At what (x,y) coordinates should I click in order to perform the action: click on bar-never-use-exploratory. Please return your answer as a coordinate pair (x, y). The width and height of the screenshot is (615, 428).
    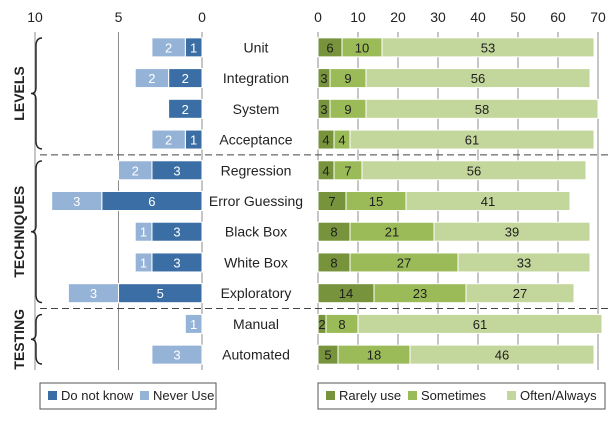
    Looking at the image, I should click on (93, 293).